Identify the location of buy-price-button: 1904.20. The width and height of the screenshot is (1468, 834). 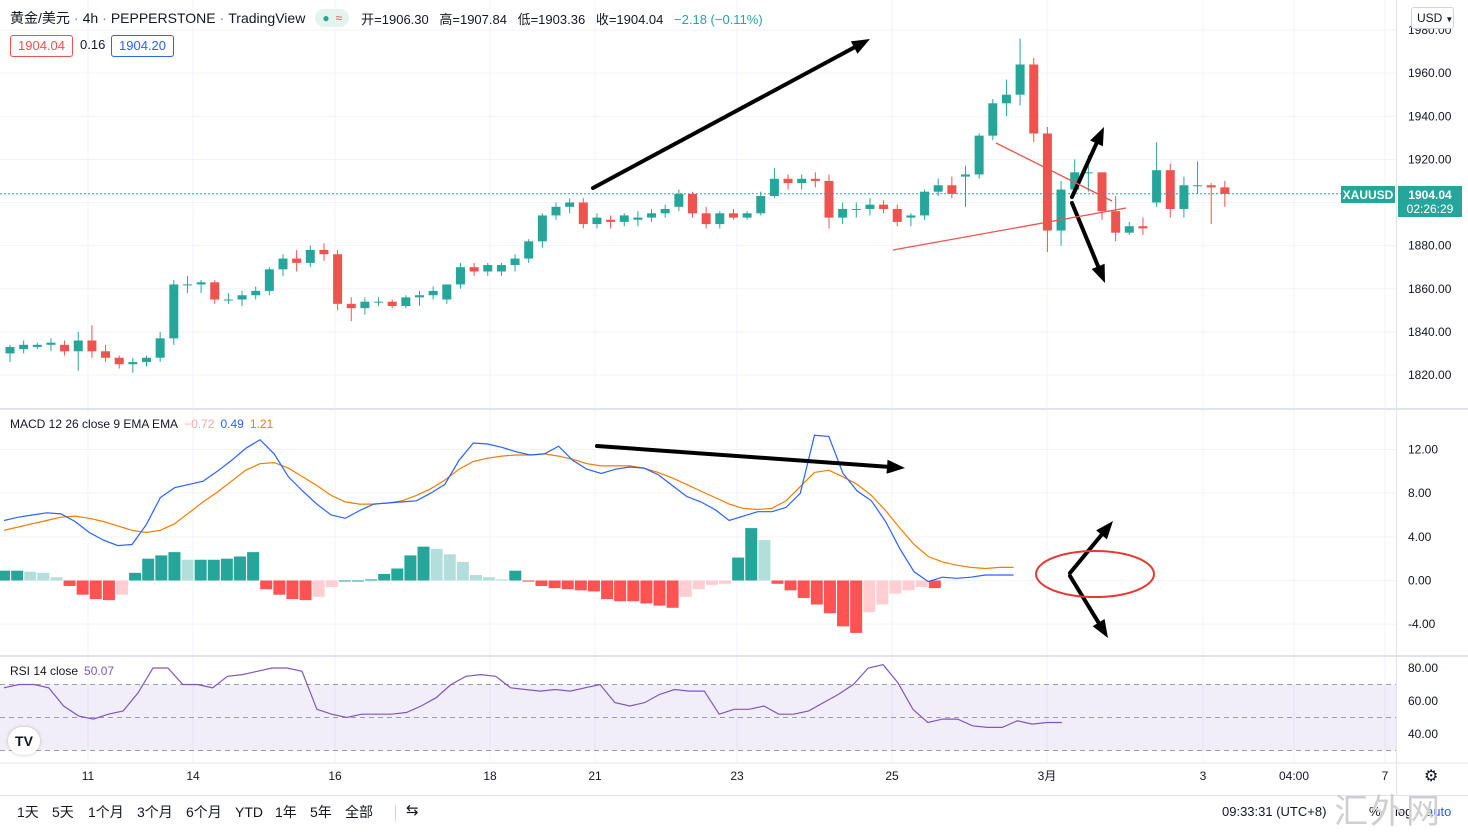
(142, 46).